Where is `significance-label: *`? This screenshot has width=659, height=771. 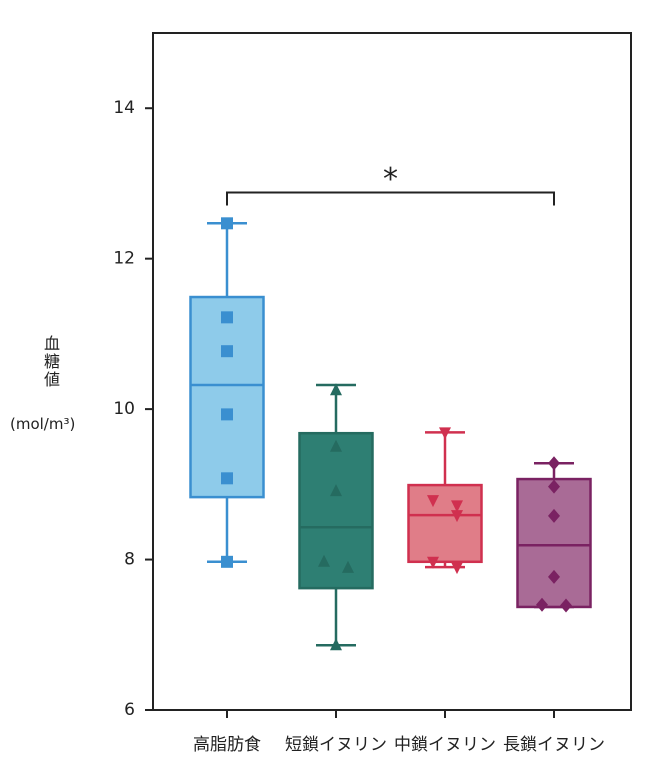
significance-label: * is located at coordinates (390, 179).